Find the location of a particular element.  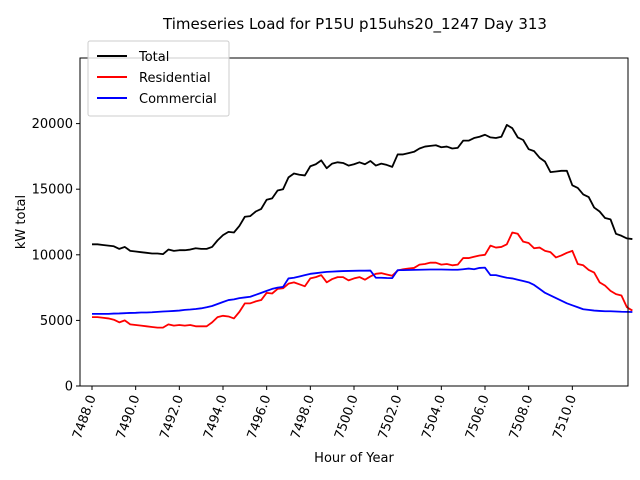

legend-label-residential: Residential is located at coordinates (175, 78).